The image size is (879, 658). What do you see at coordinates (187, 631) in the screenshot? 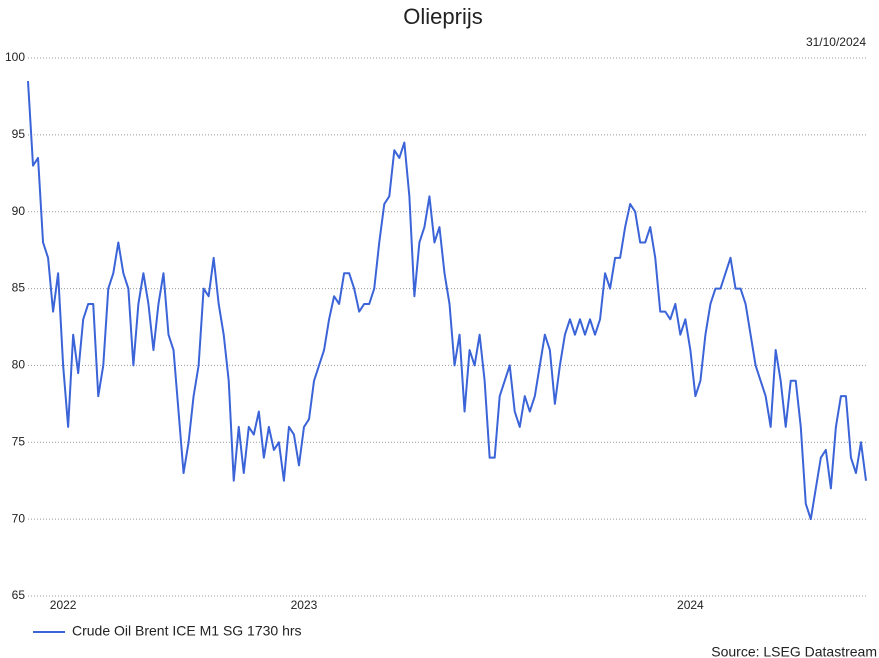
I see `legend-label: Crude Oil Brent ICE M1 SG 1730 hrs` at bounding box center [187, 631].